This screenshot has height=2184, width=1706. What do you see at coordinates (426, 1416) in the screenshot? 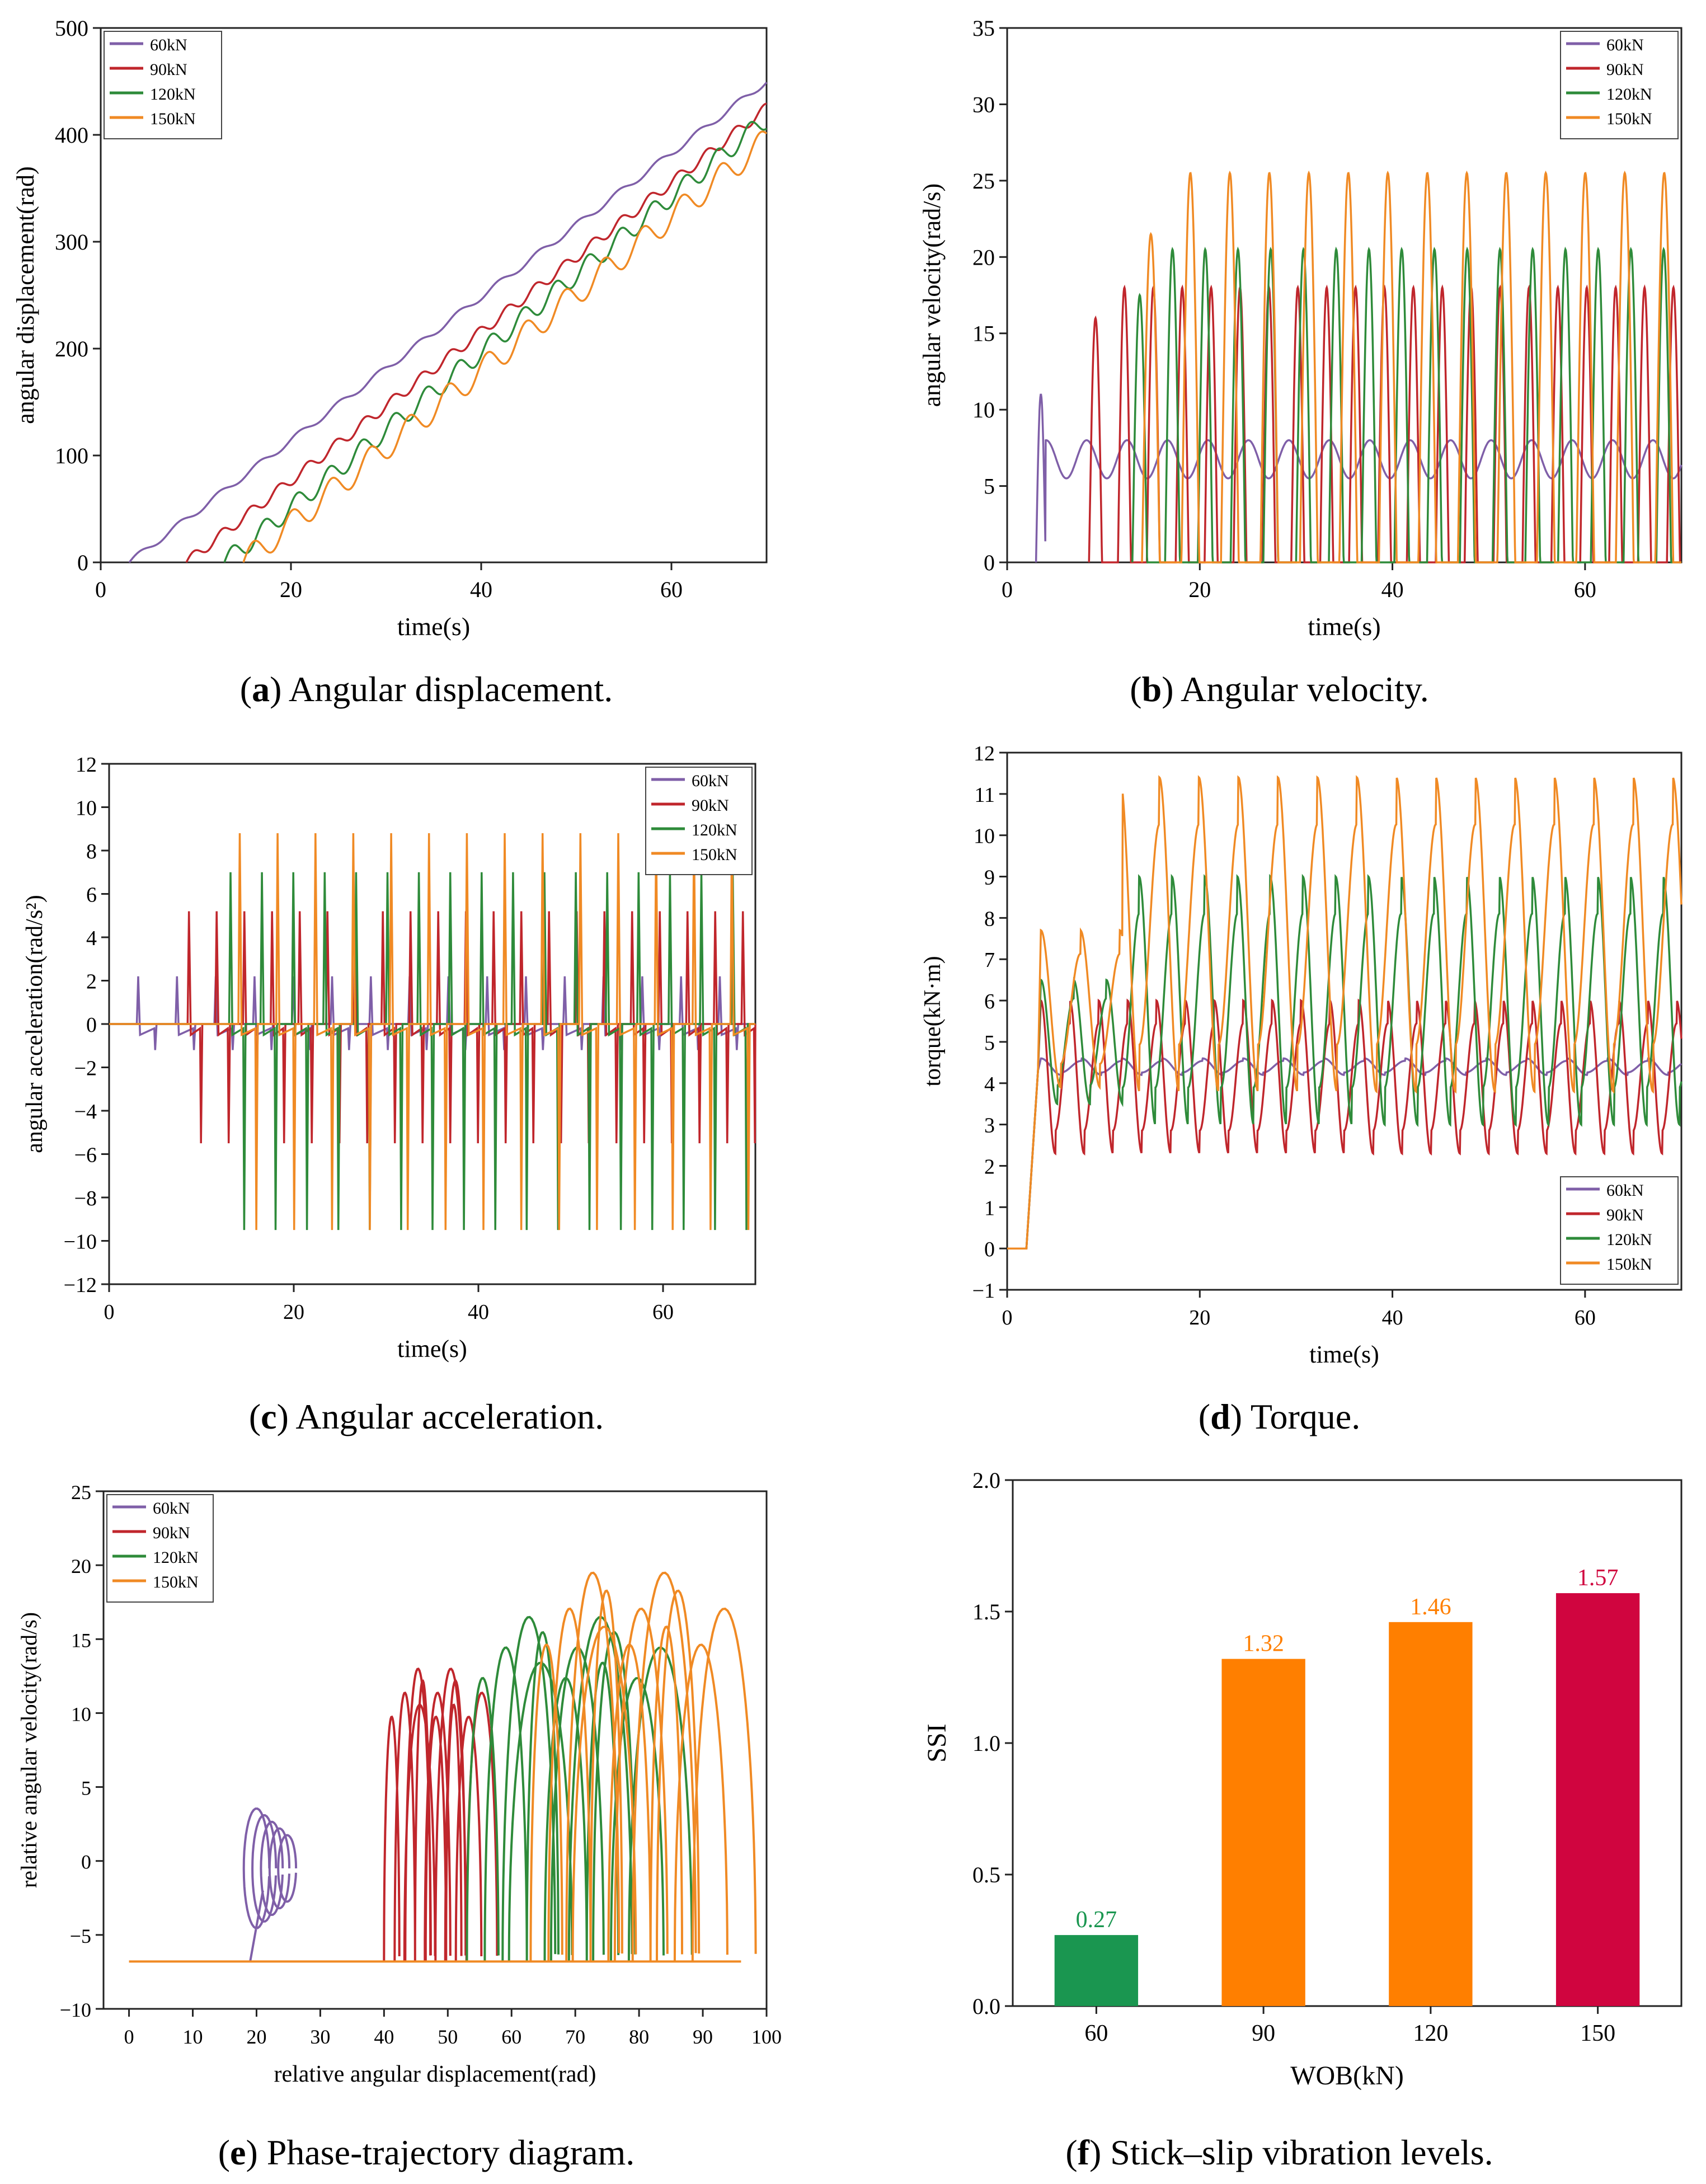
I see `caption-c: (c) Angular acceleration.` at bounding box center [426, 1416].